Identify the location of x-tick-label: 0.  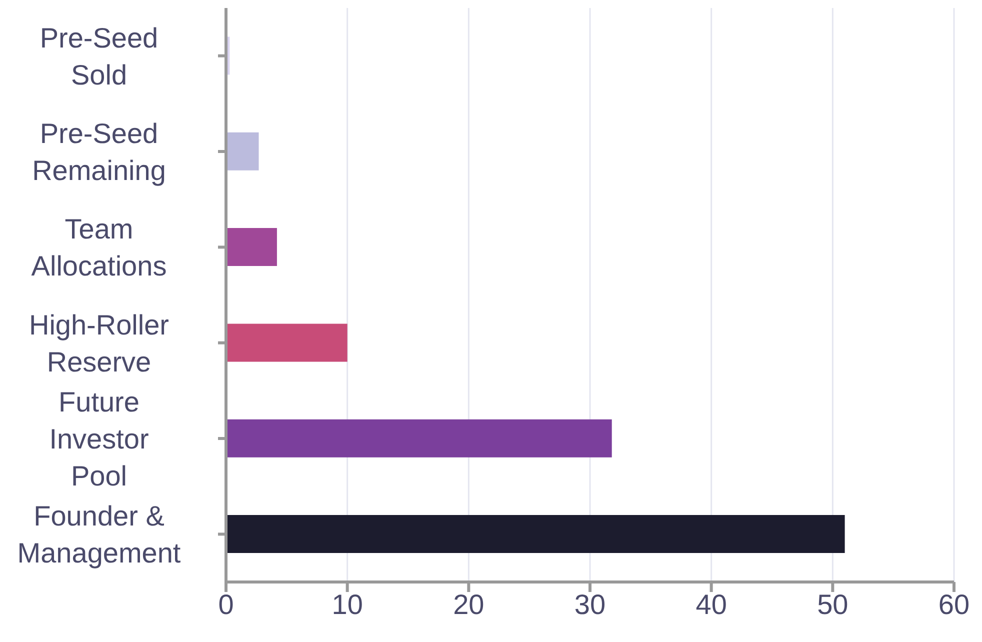
(226, 604).